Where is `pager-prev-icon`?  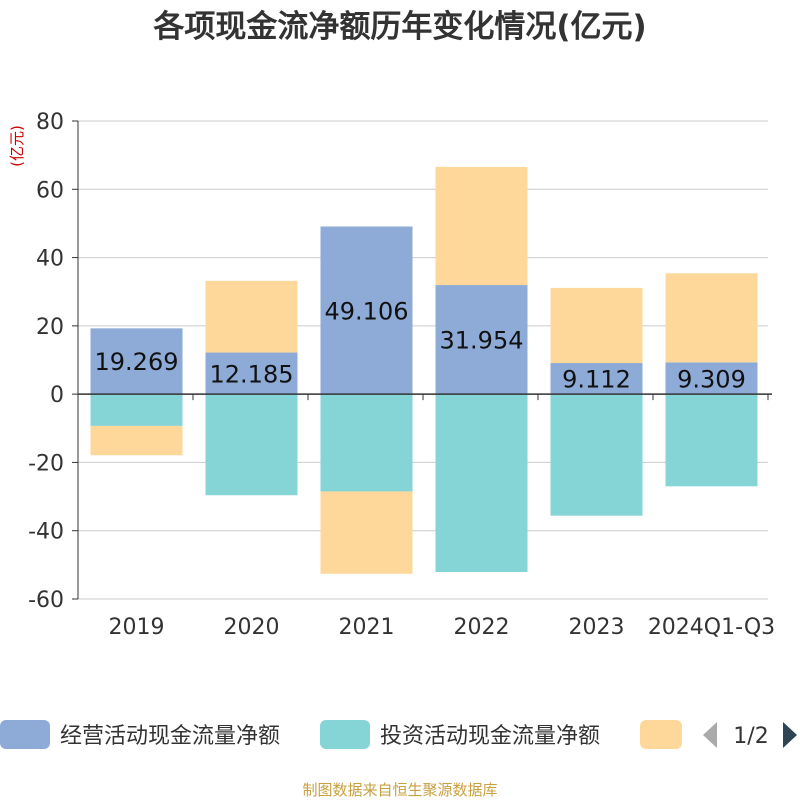 pager-prev-icon is located at coordinates (710, 735).